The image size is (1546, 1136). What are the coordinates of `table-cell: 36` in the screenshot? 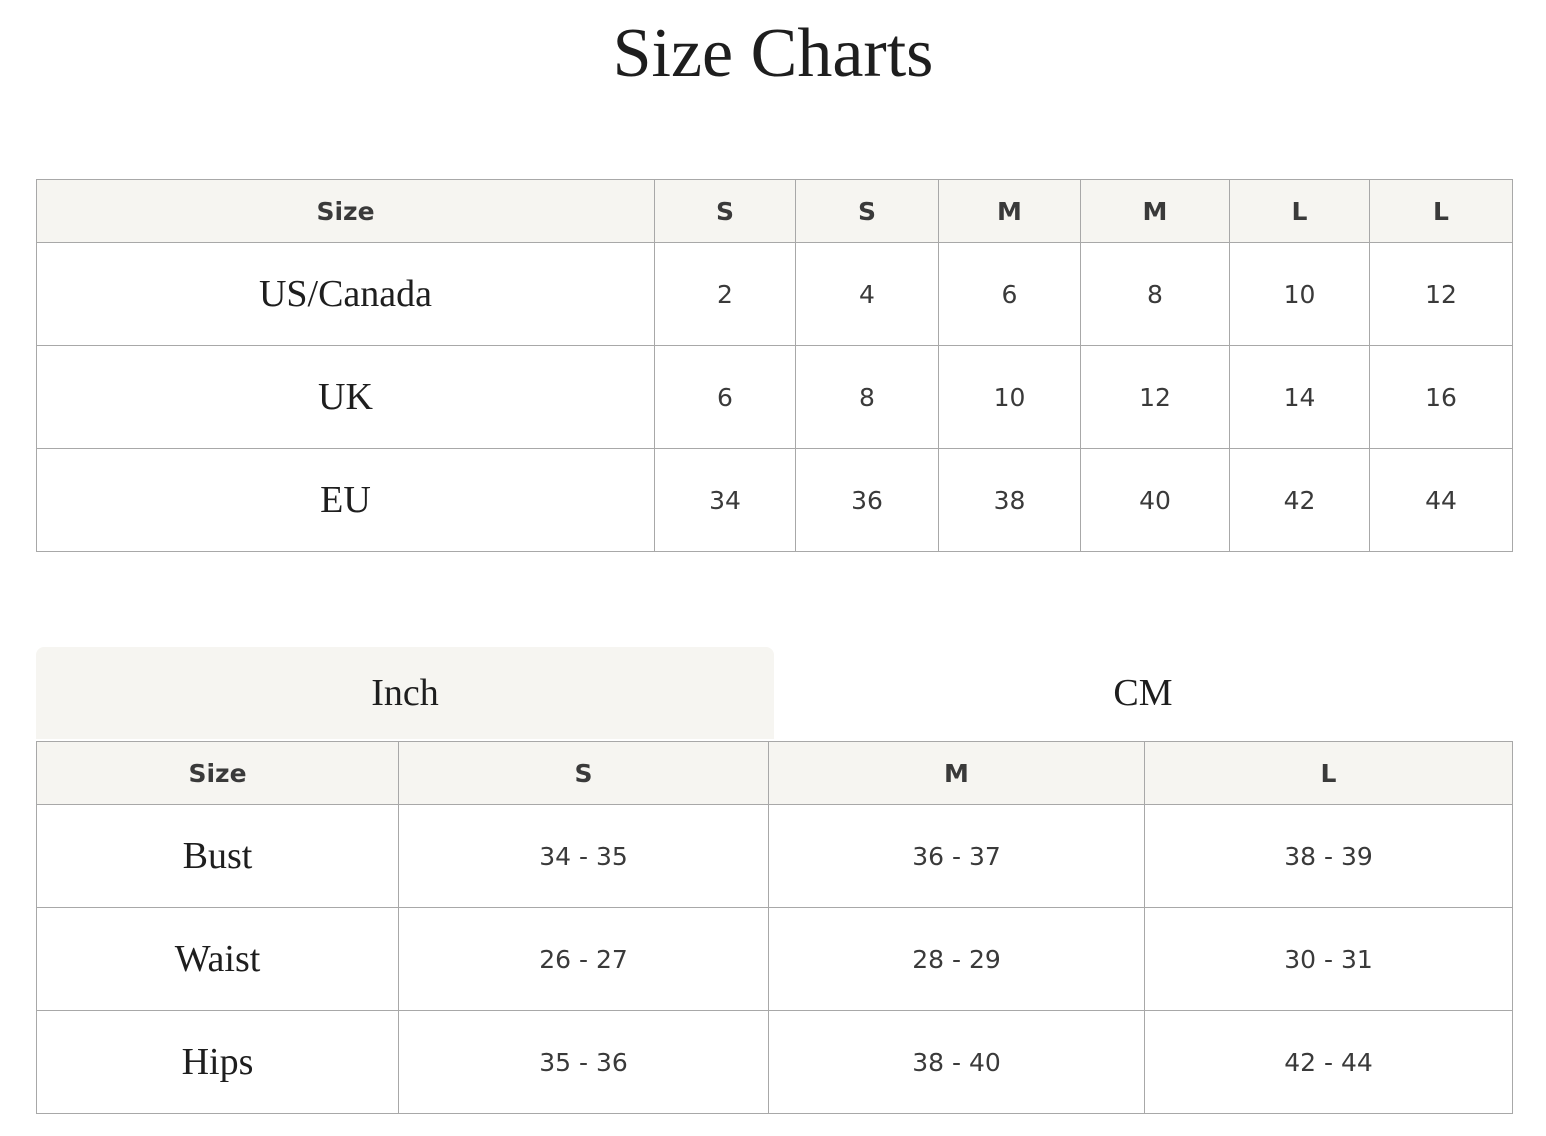 It's located at (867, 500).